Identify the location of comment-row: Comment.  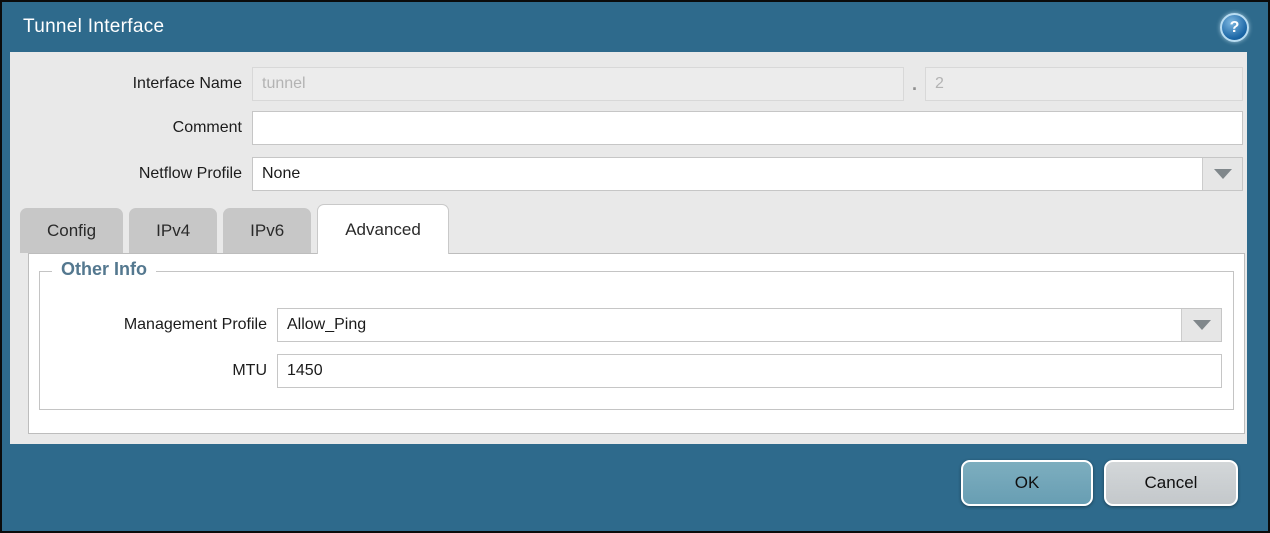
(628, 128).